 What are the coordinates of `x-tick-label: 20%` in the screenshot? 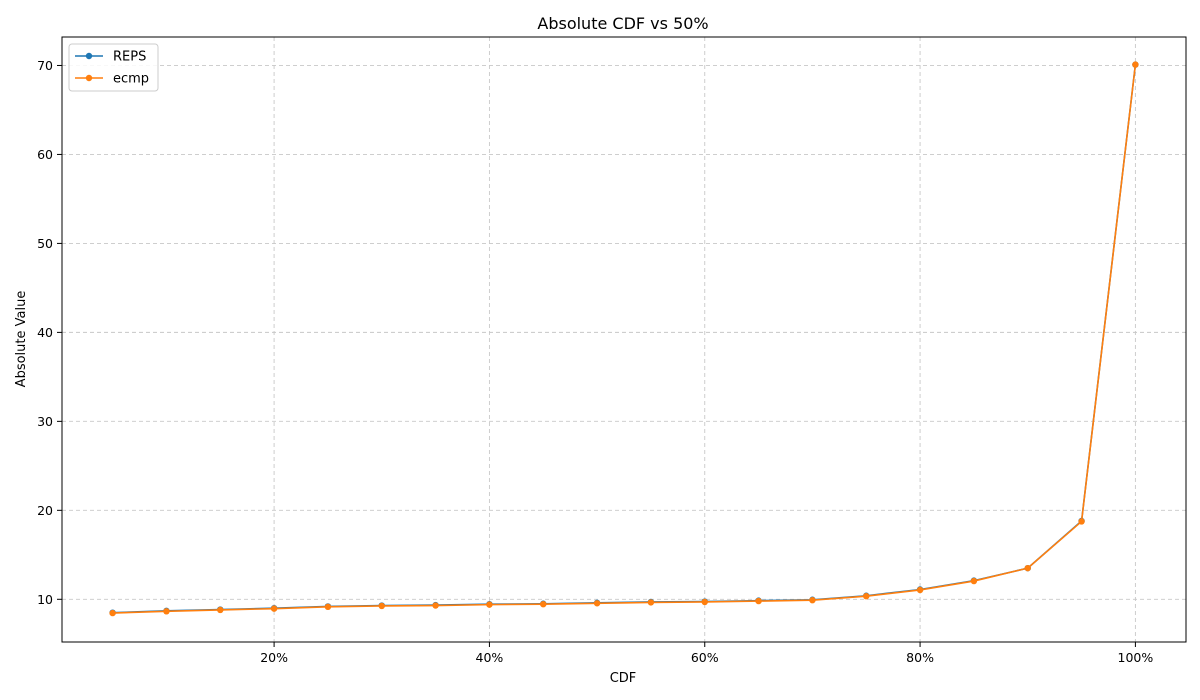 It's located at (274, 657).